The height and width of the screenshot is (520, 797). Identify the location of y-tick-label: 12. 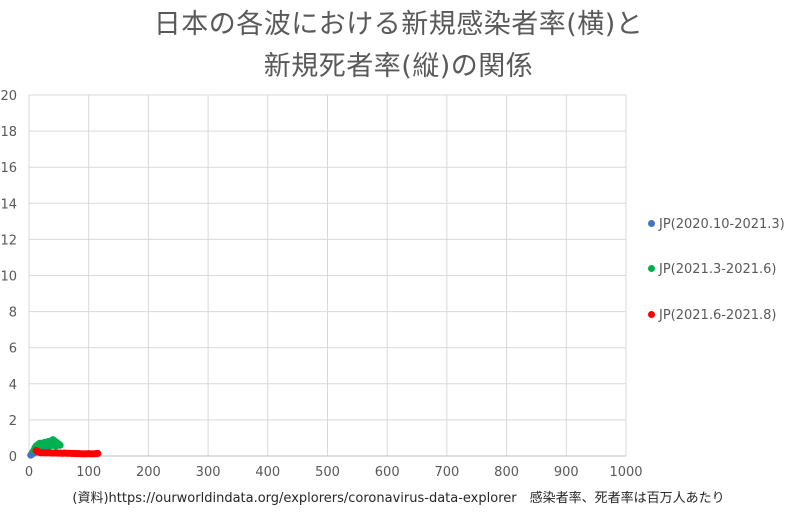
(8, 240).